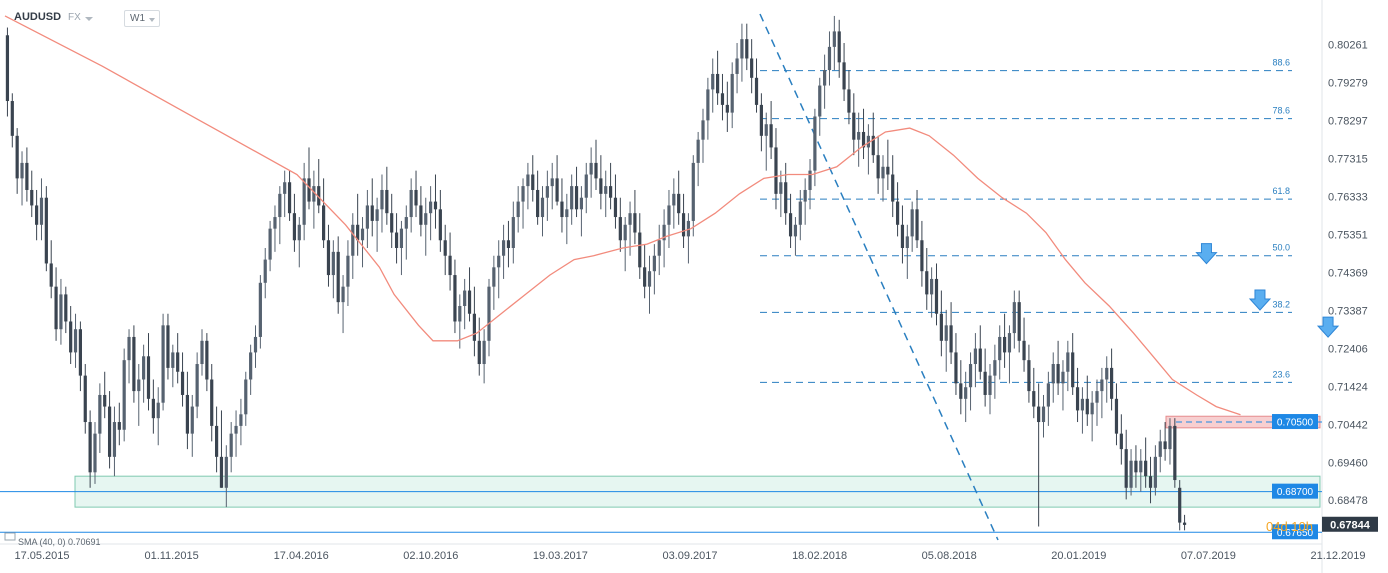 The width and height of the screenshot is (1388, 573). I want to click on price-tag-0.70500: 0.70500, so click(1295, 422).